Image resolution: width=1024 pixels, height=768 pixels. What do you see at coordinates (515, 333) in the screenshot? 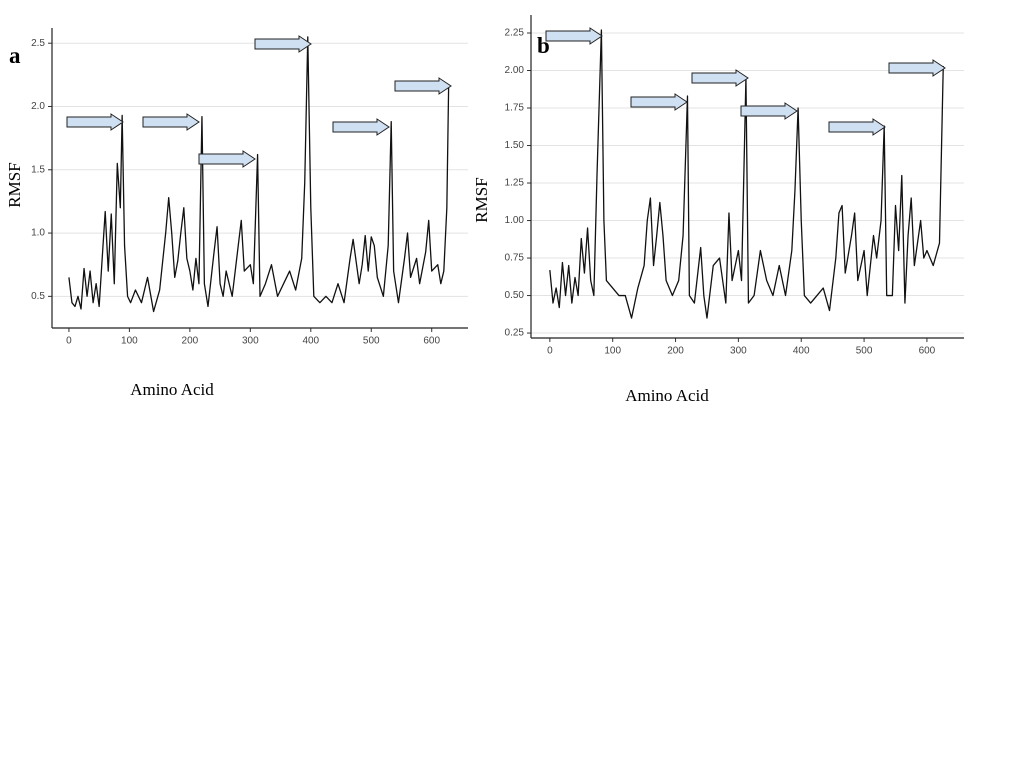
I see `y-tick-label: 0.25` at bounding box center [515, 333].